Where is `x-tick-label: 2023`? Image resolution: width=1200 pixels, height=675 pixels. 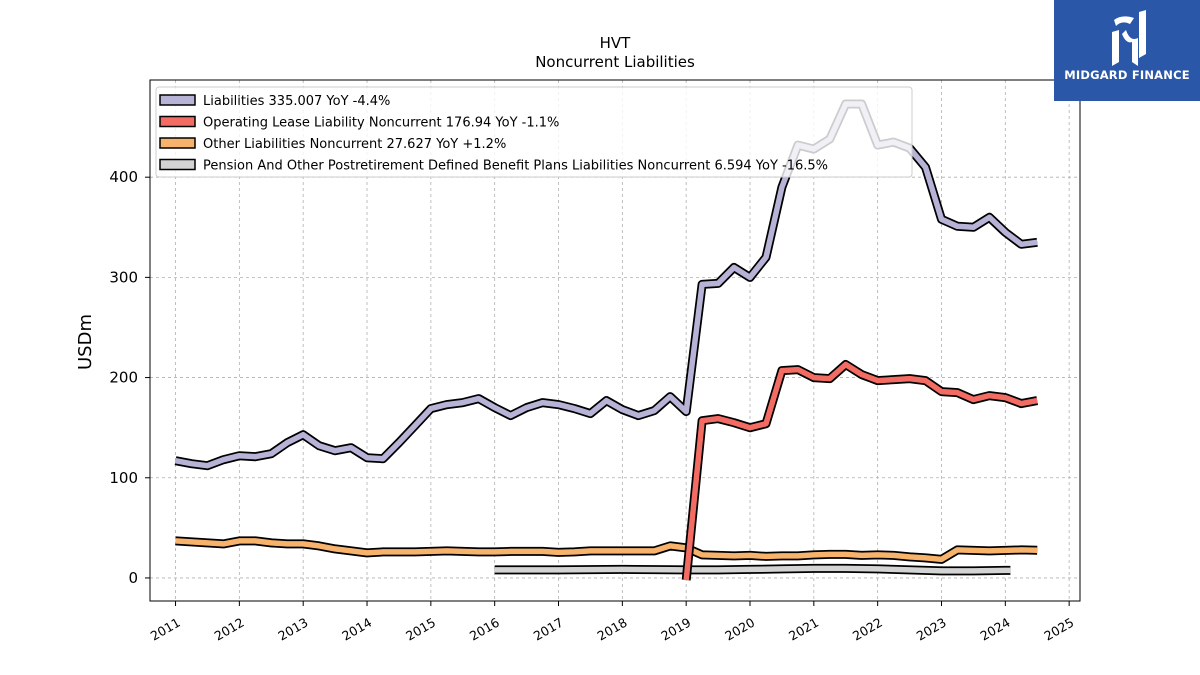 x-tick-label: 2023 is located at coordinates (931, 629).